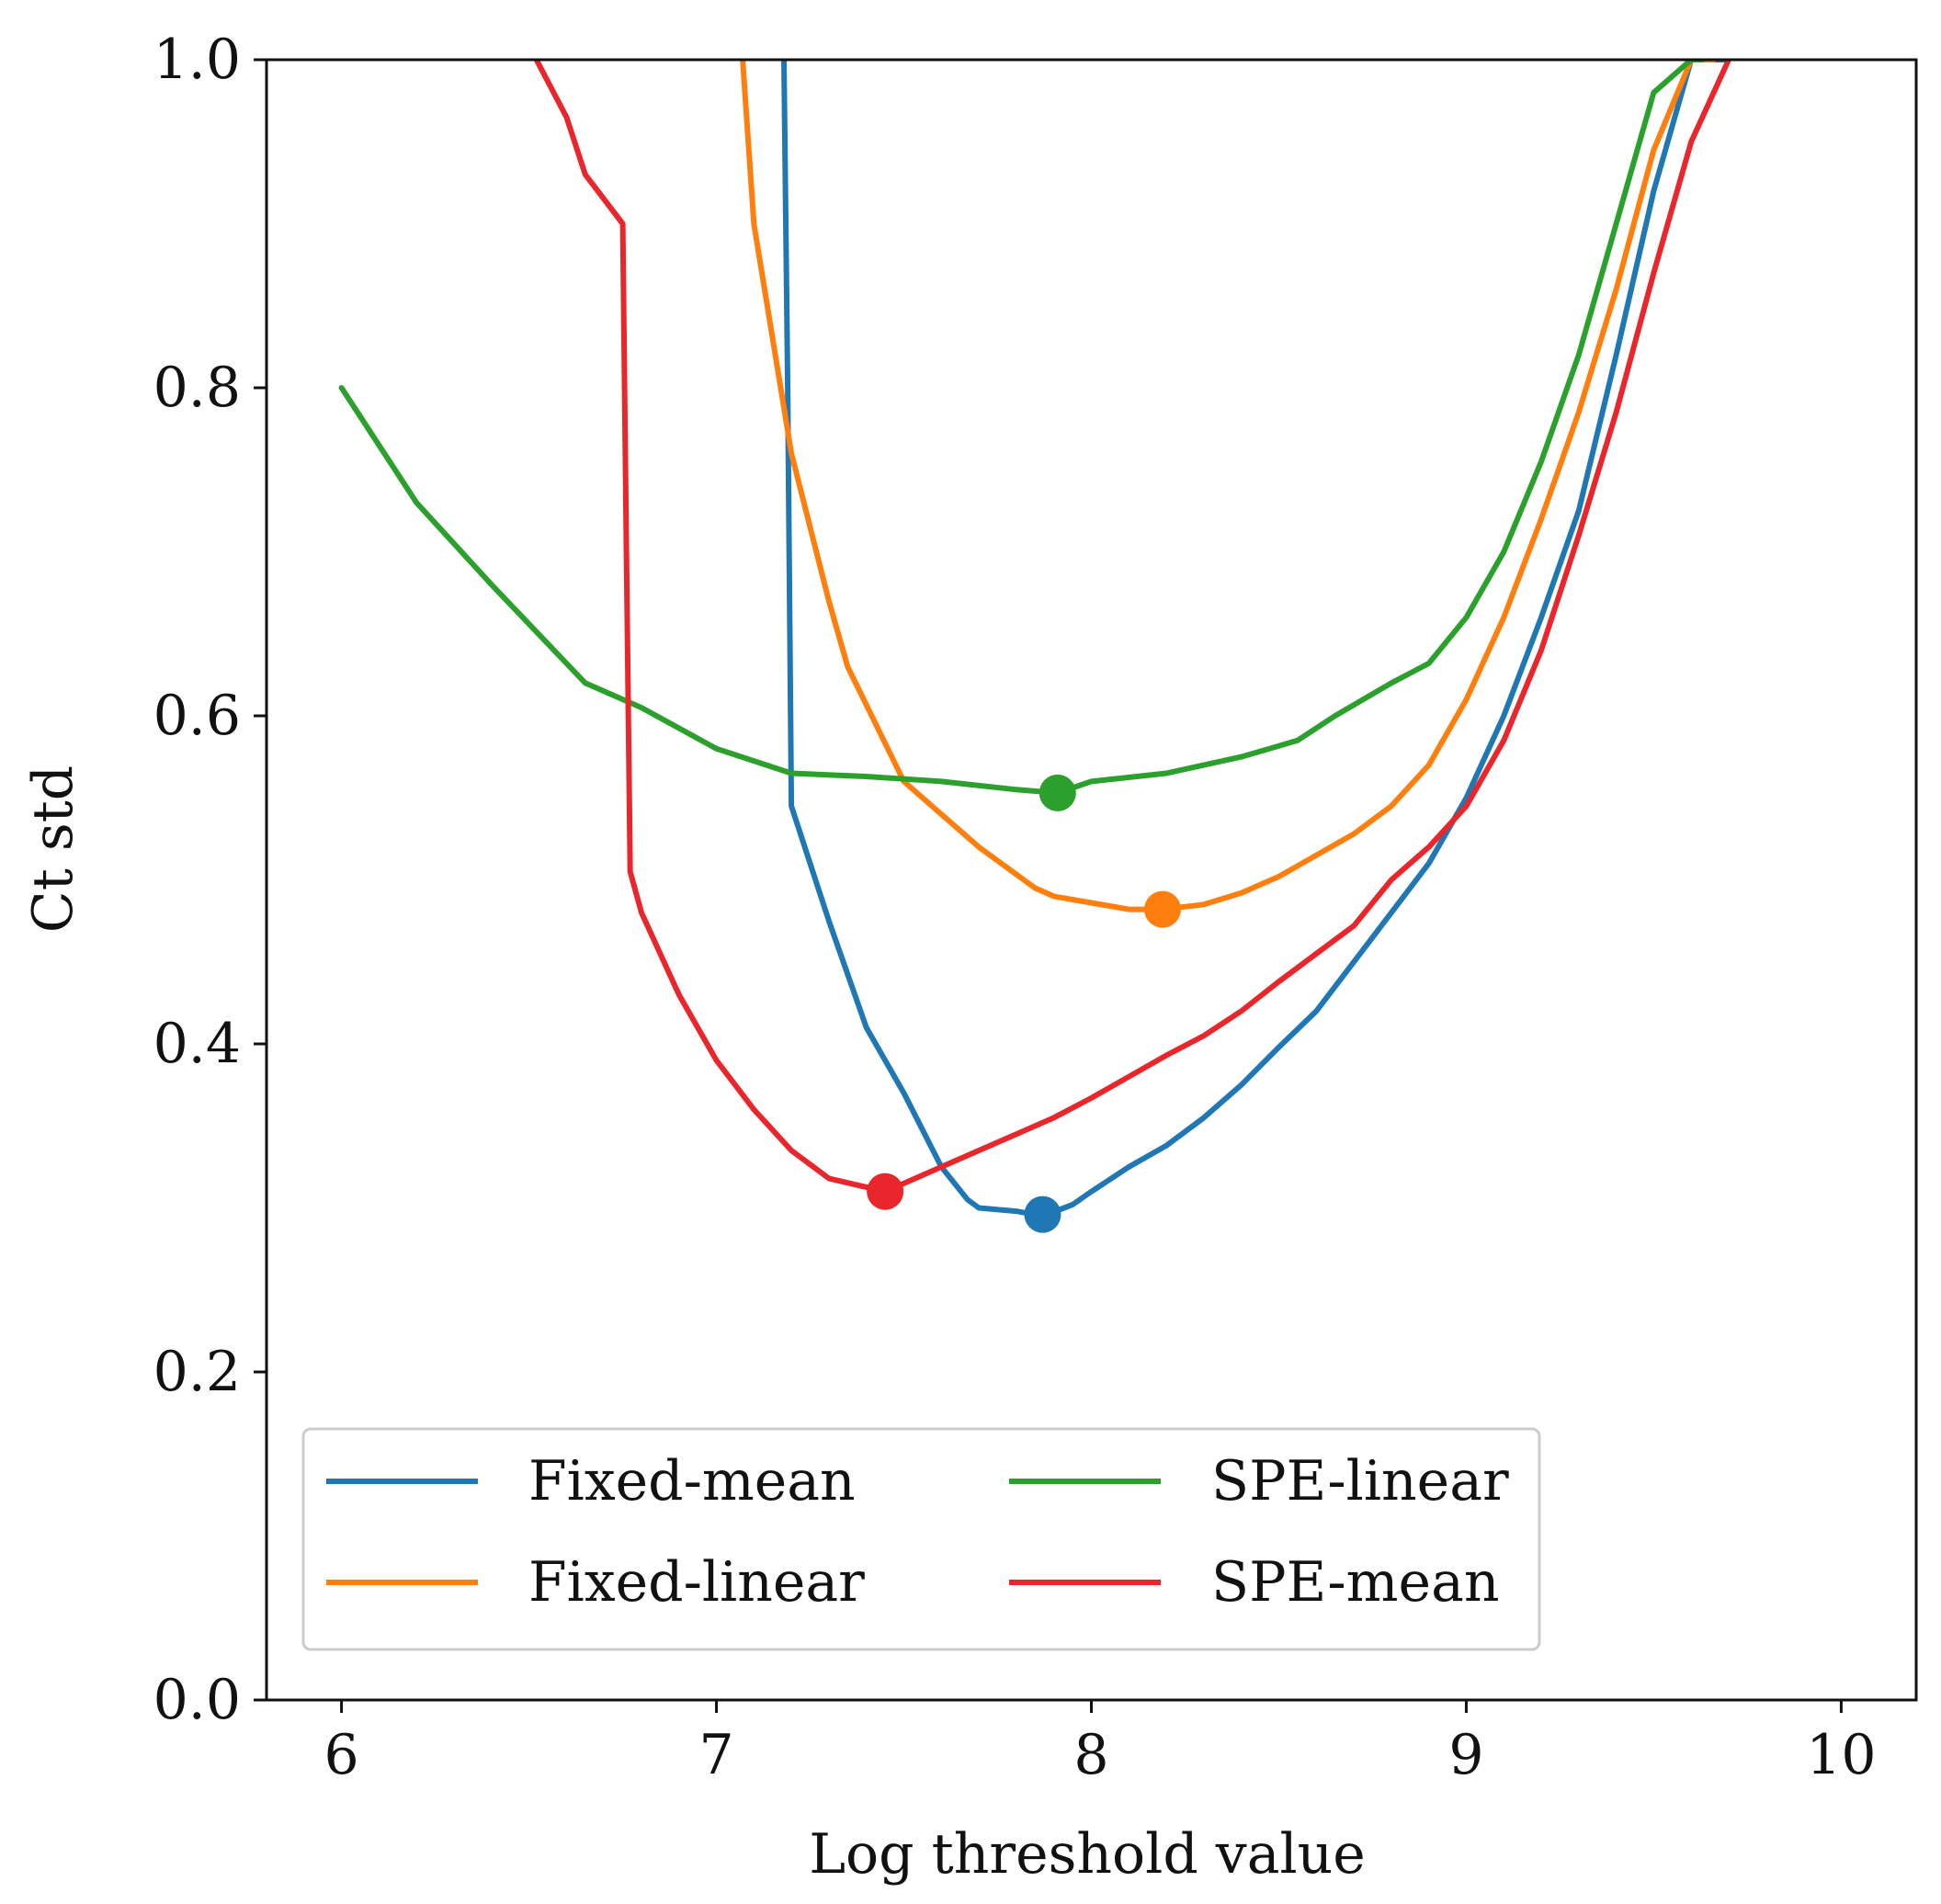  I want to click on legend-label-spe-mean: SPE-mean, so click(1355, 1582).